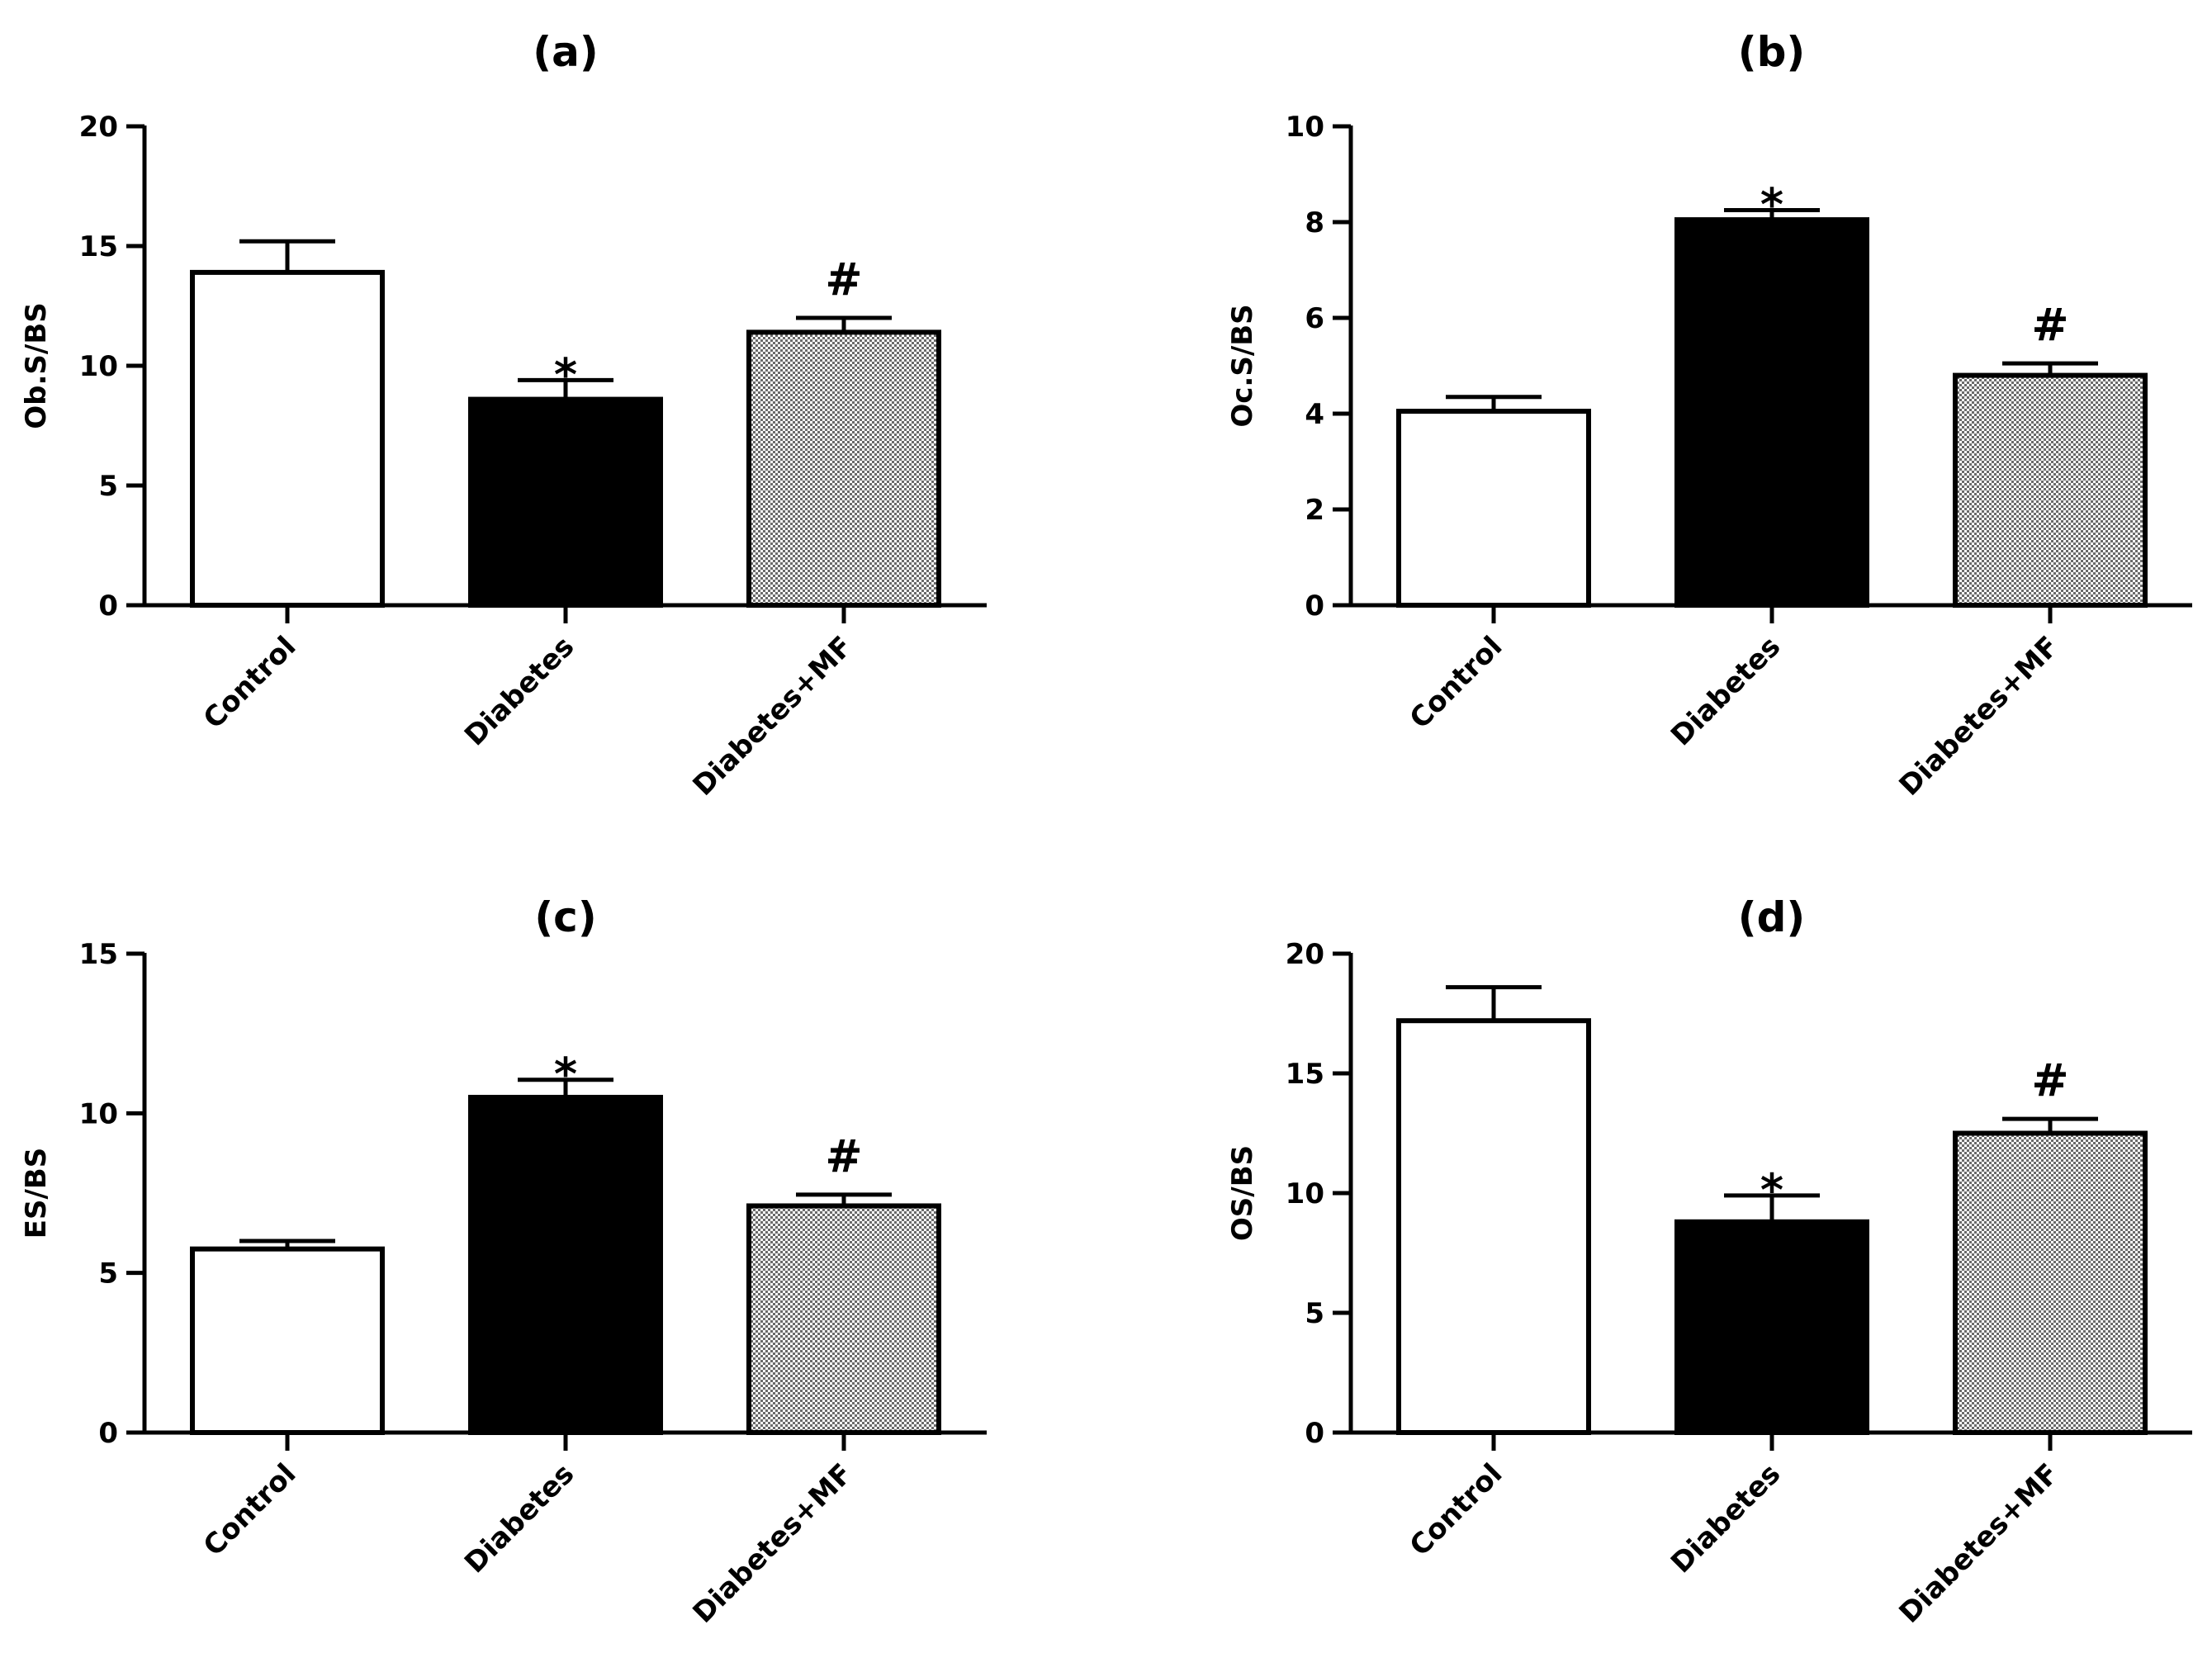 Image resolution: width=2212 pixels, height=1653 pixels. What do you see at coordinates (1772, 917) in the screenshot?
I see `panel-title: (d)` at bounding box center [1772, 917].